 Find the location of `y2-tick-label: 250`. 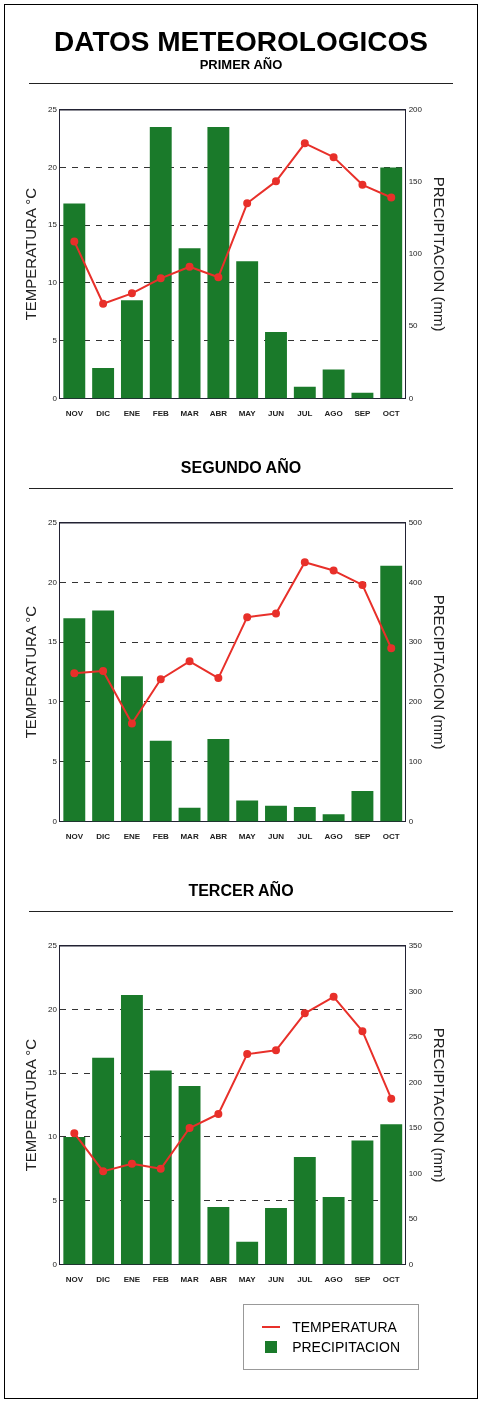

y2-tick-label: 250 is located at coordinates (415, 1037).